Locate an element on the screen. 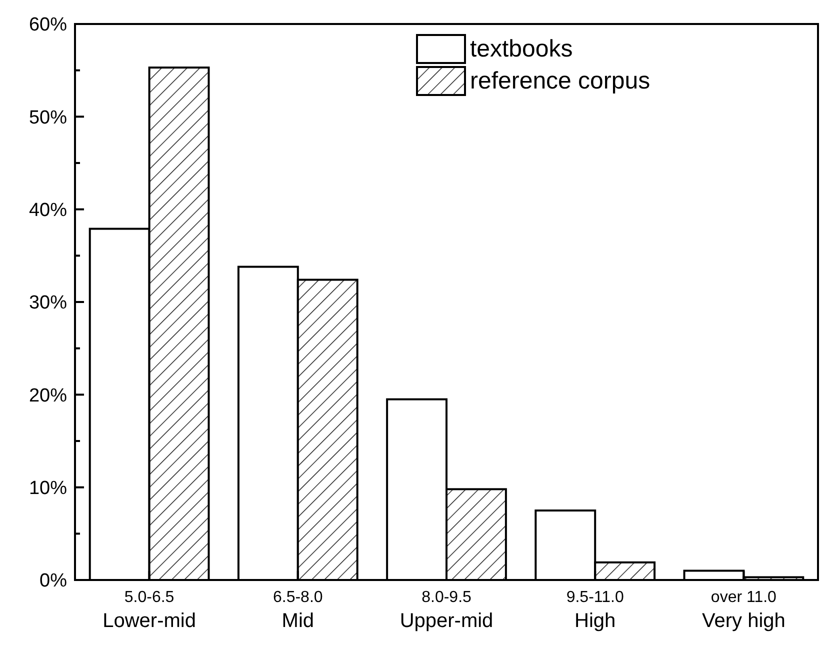  x-tick-label: over 11.0 Very high is located at coordinates (744, 610).